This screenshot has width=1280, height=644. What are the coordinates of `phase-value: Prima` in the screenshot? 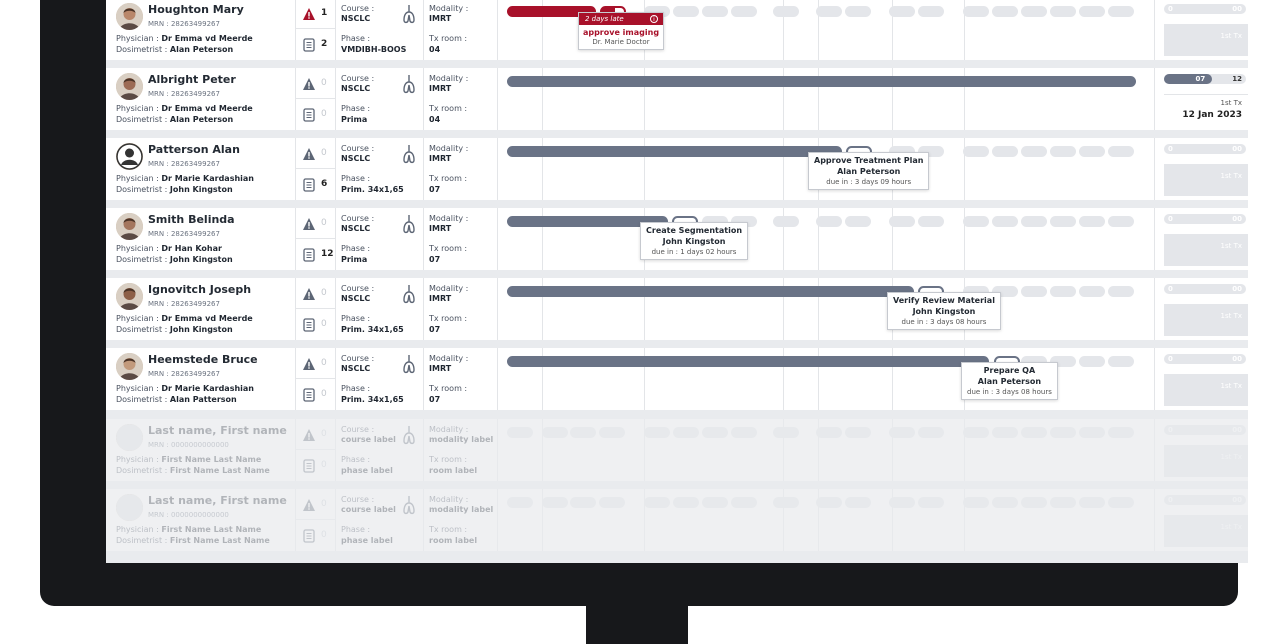 It's located at (354, 119).